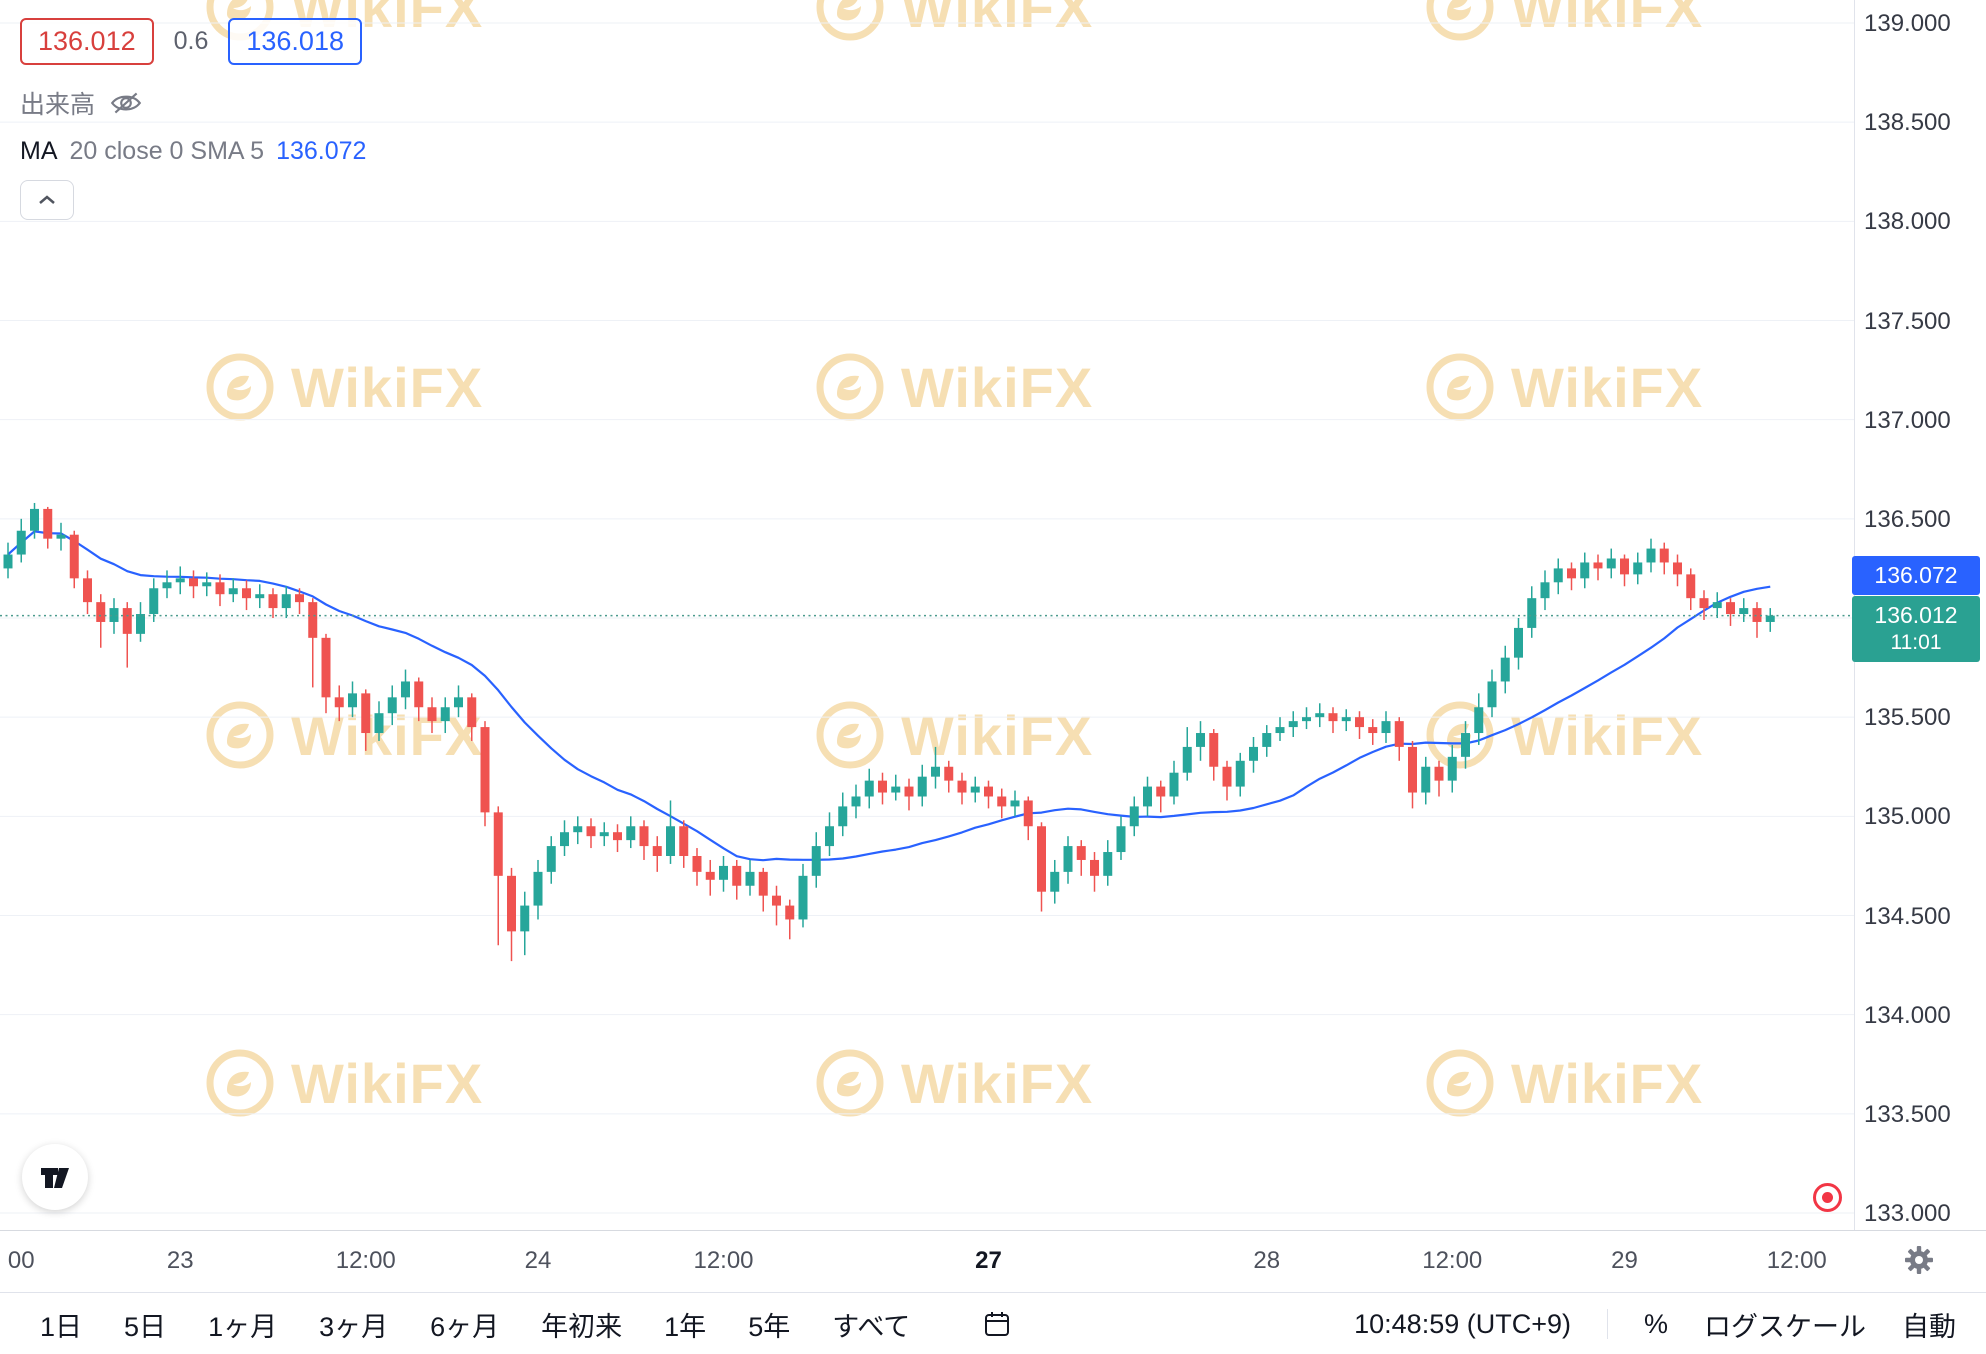 Image resolution: width=1986 pixels, height=1354 pixels. Describe the element at coordinates (126, 103) in the screenshot. I see `eye-slash-icon` at that location.